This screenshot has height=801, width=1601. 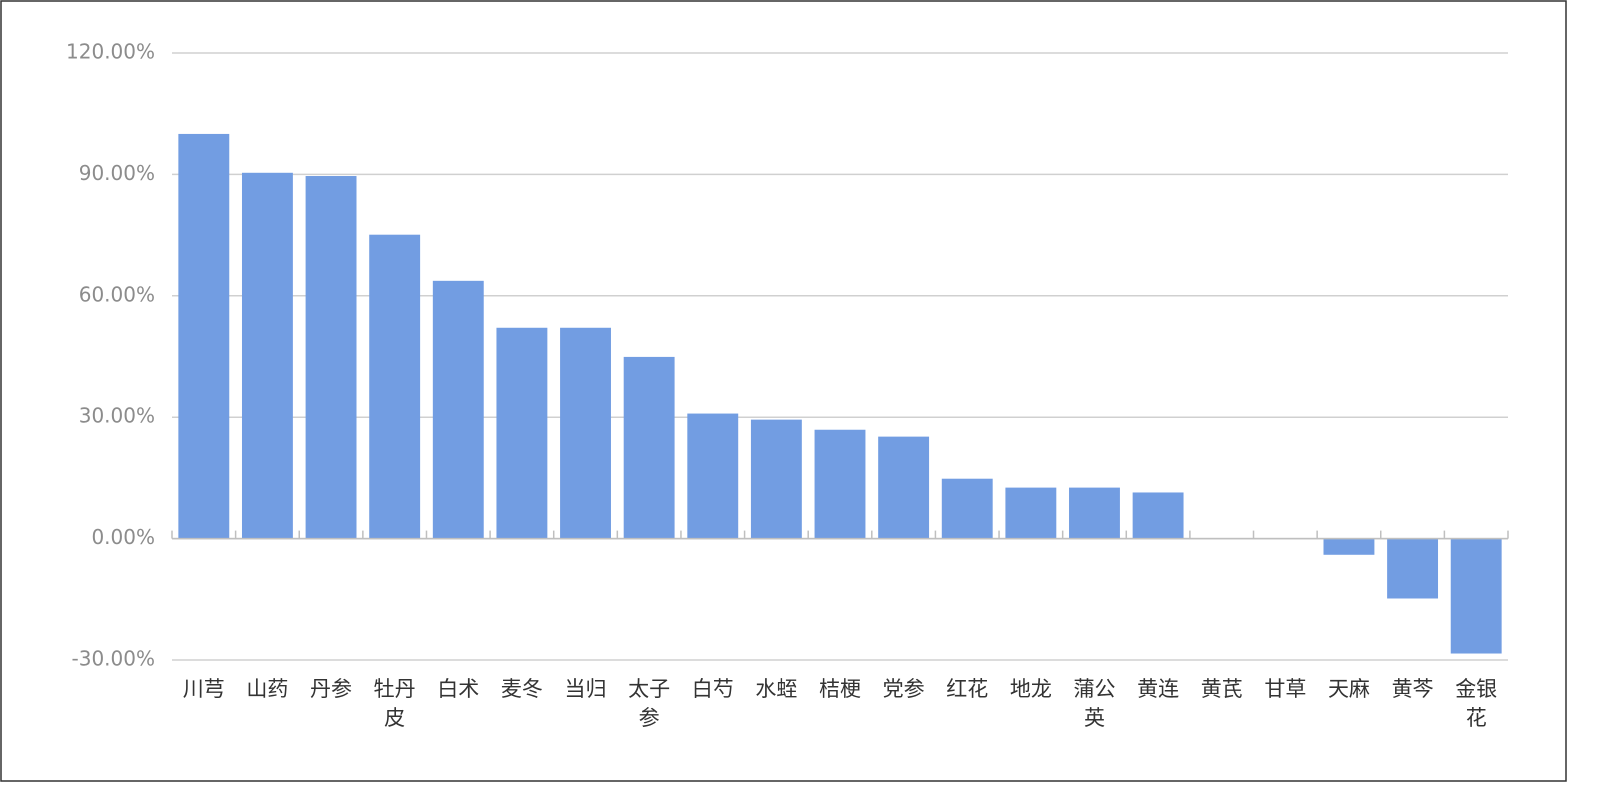 What do you see at coordinates (649, 703) in the screenshot?
I see `x-tick-label: 太子参` at bounding box center [649, 703].